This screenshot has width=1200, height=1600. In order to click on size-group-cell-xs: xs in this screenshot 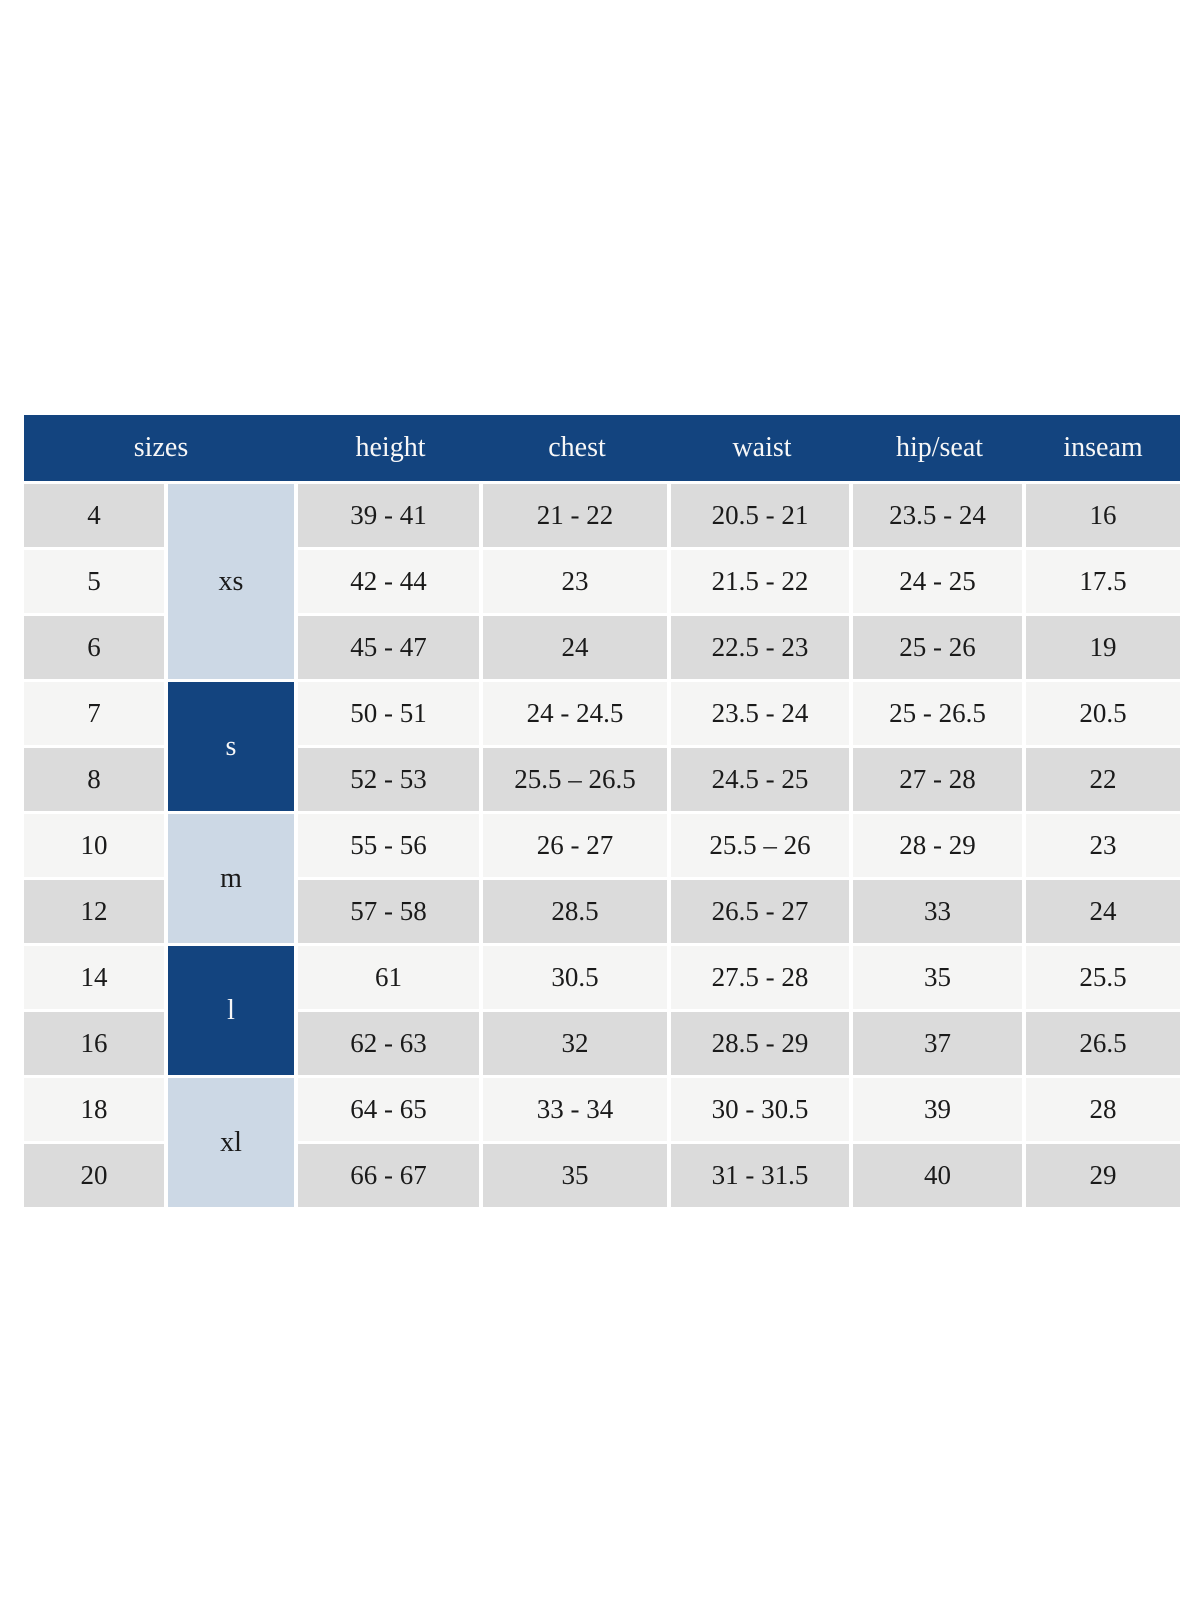, I will do `click(233, 583)`.